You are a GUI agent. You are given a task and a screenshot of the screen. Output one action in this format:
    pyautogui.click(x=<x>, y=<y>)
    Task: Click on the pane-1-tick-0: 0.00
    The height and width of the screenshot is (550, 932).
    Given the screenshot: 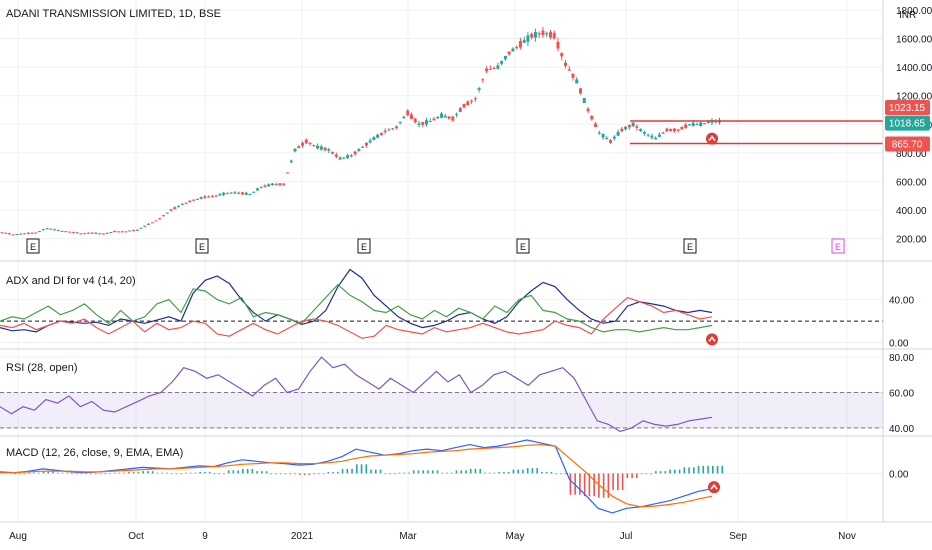 What is the action you would take?
    pyautogui.click(x=899, y=344)
    